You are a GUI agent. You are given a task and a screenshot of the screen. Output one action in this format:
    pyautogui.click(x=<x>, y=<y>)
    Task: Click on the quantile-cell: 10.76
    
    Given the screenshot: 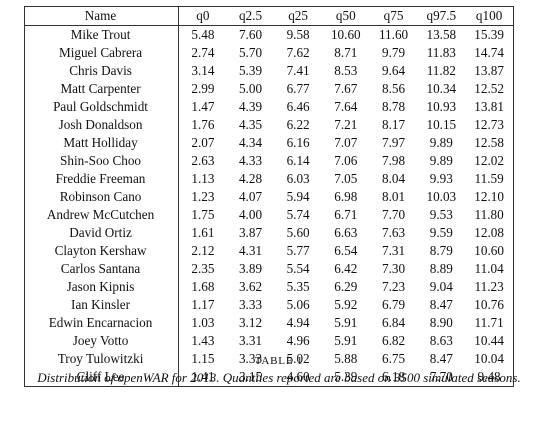 What is the action you would take?
    pyautogui.click(x=489, y=304)
    